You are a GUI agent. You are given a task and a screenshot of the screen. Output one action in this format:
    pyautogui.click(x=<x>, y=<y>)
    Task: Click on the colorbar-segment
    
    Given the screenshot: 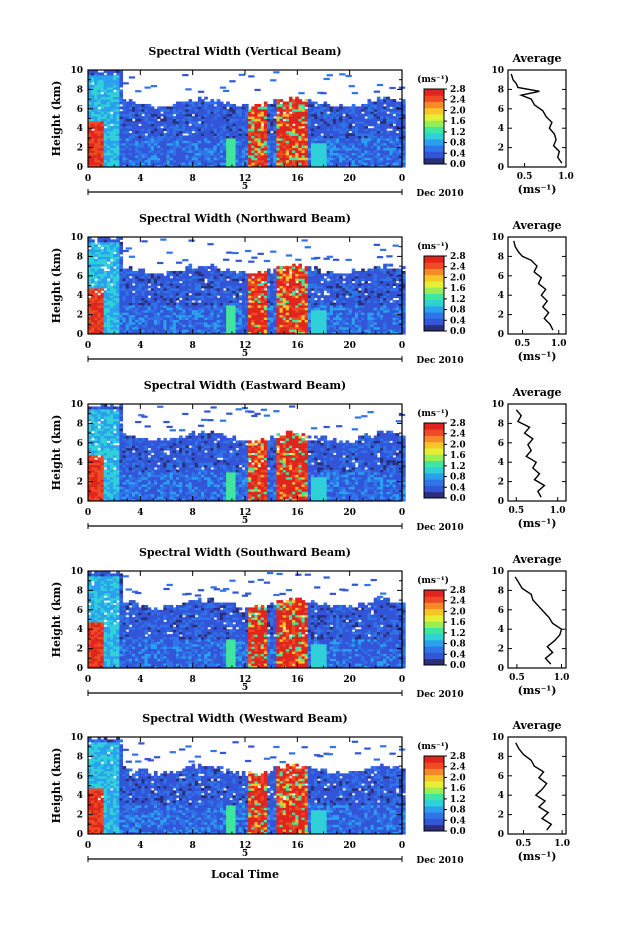 What is the action you would take?
    pyautogui.click(x=434, y=98)
    